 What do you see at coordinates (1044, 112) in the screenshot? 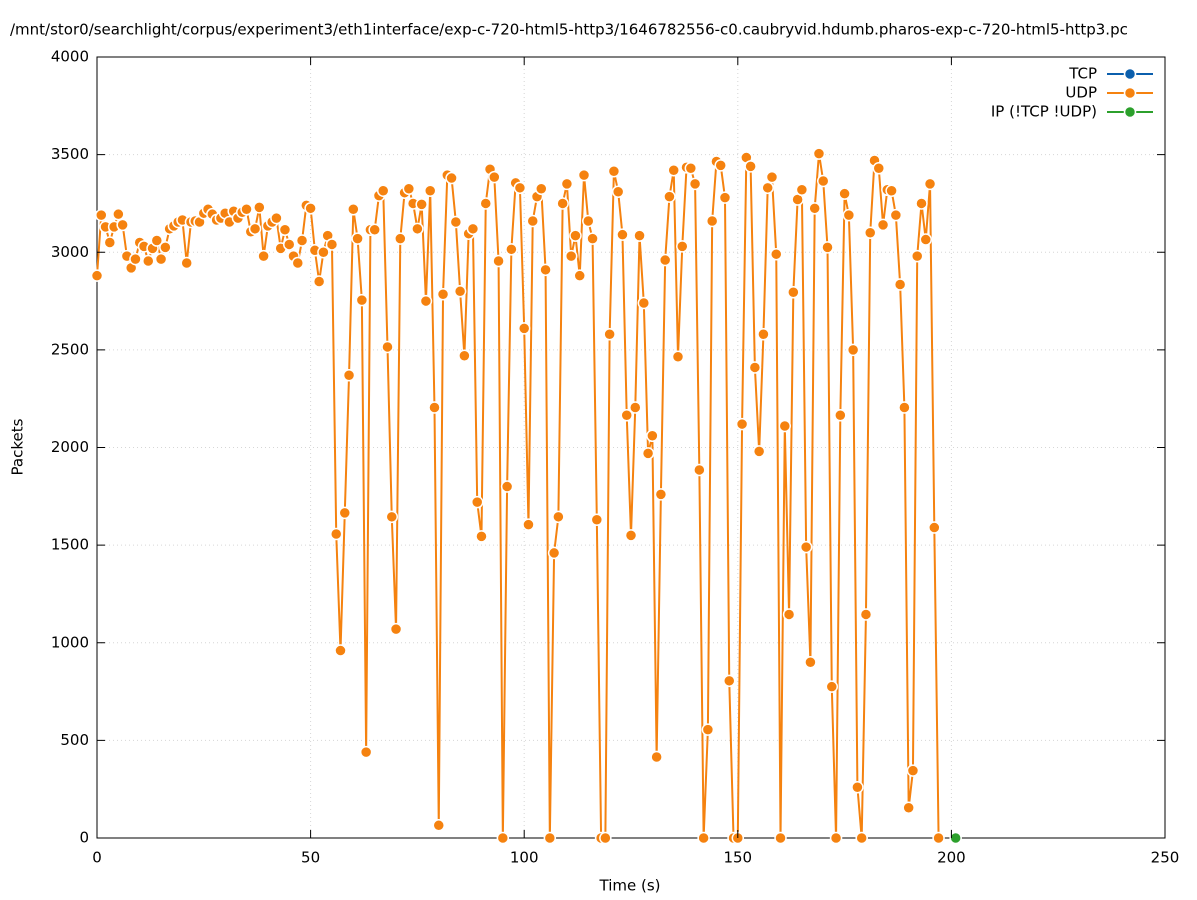
I see `legend-label: IP (!TCP !UDP)` at bounding box center [1044, 112].